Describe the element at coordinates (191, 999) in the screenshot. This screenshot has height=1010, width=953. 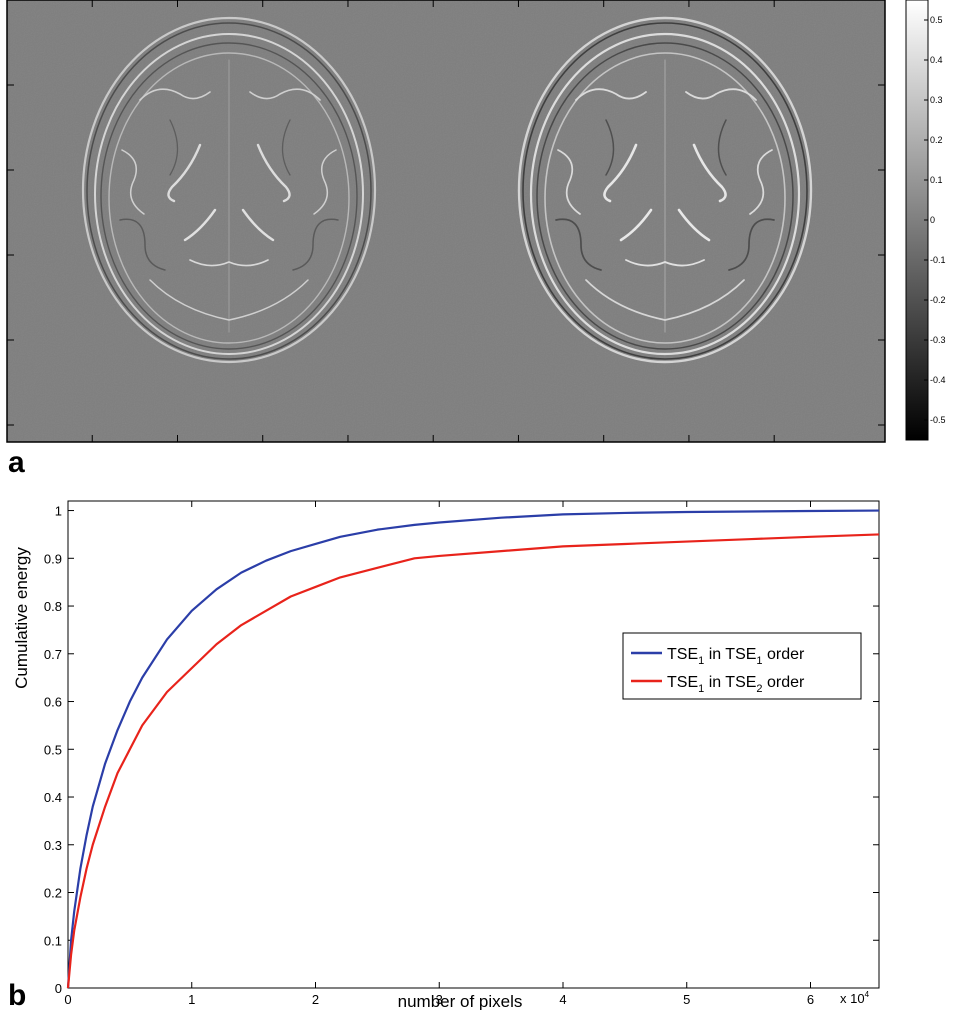
I see `x-tick-label: 1` at that location.